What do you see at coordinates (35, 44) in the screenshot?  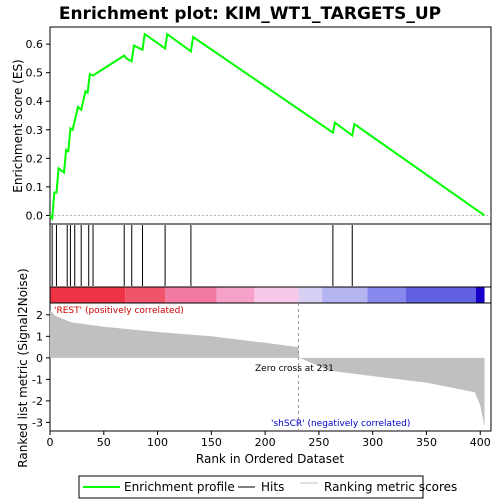 I see `es-tick-label: 0.6` at bounding box center [35, 44].